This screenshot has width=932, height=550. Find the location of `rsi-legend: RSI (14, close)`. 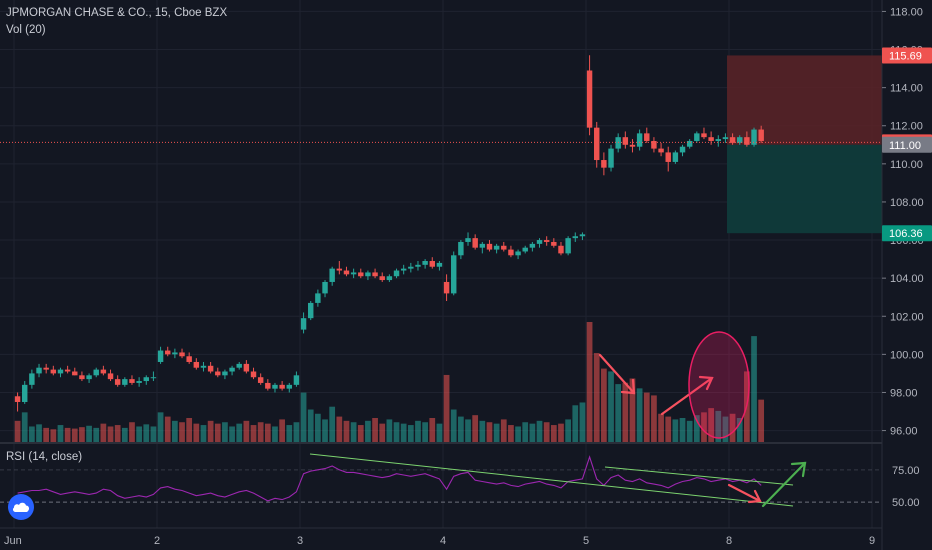

rsi-legend: RSI (14, close) is located at coordinates (44, 457).